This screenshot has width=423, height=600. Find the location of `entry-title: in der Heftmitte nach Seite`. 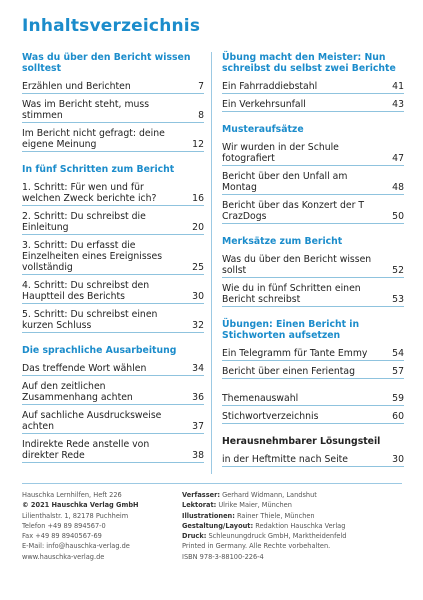

entry-title: in der Heftmitte nach Seite is located at coordinates (285, 459).